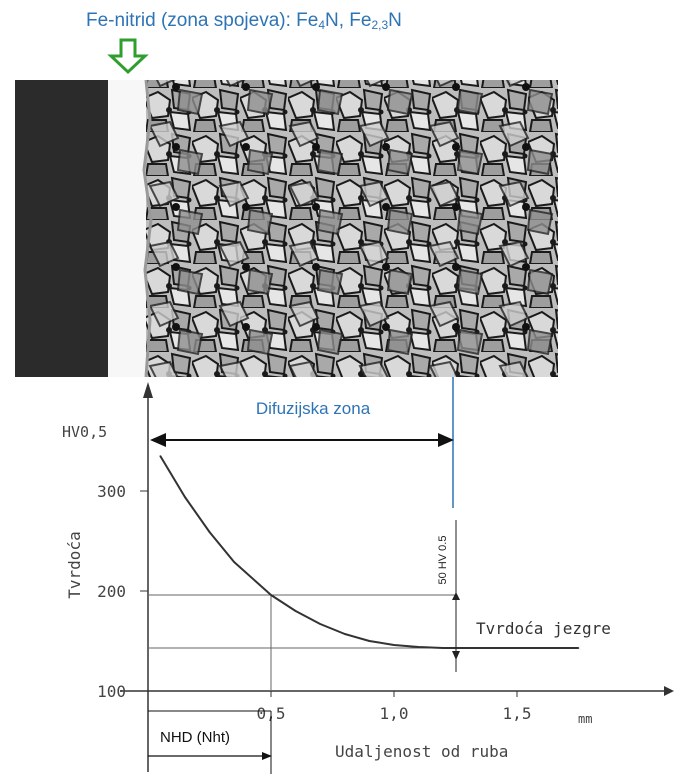 This screenshot has width=674, height=774. I want to click on compound-layer, so click(127, 228).